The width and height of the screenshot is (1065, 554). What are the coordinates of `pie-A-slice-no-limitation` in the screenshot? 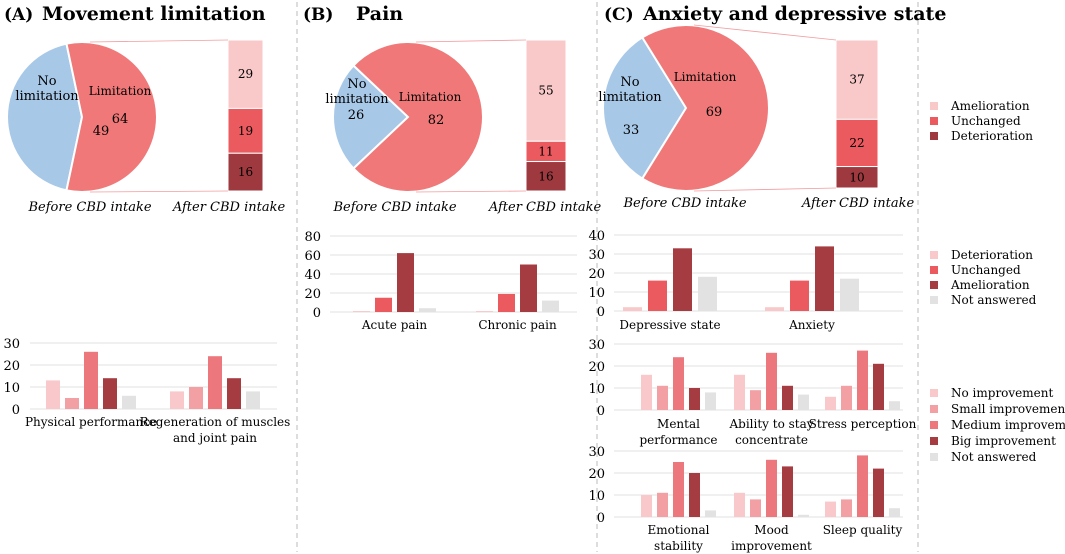 It's located at (45, 117).